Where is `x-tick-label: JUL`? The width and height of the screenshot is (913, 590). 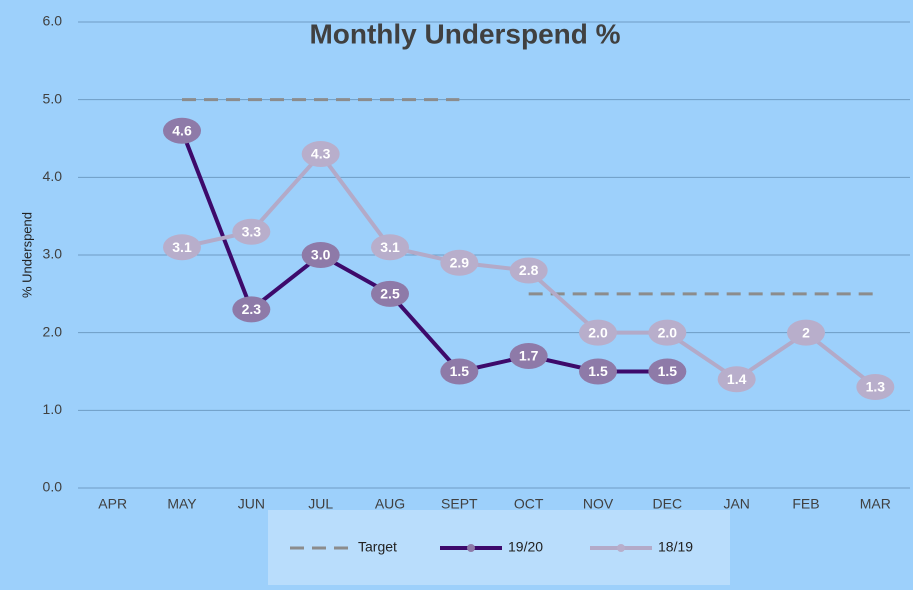
x-tick-label: JUL is located at coordinates (320, 504).